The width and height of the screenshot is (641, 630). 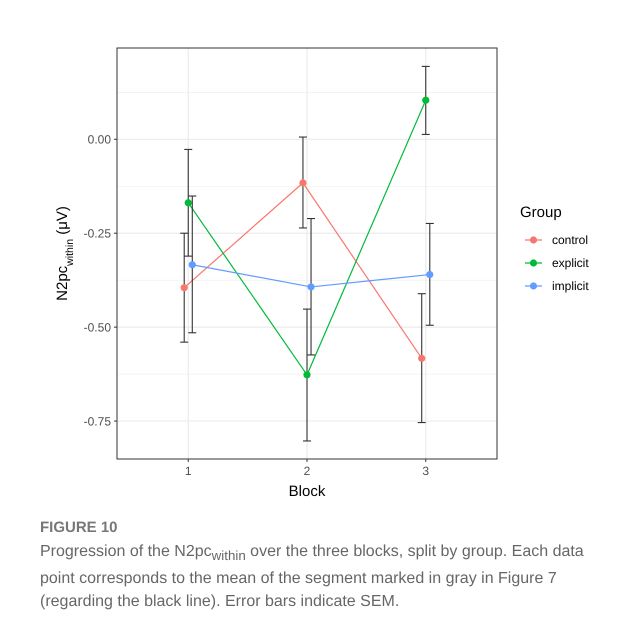 I want to click on legend-label: control, so click(x=570, y=240).